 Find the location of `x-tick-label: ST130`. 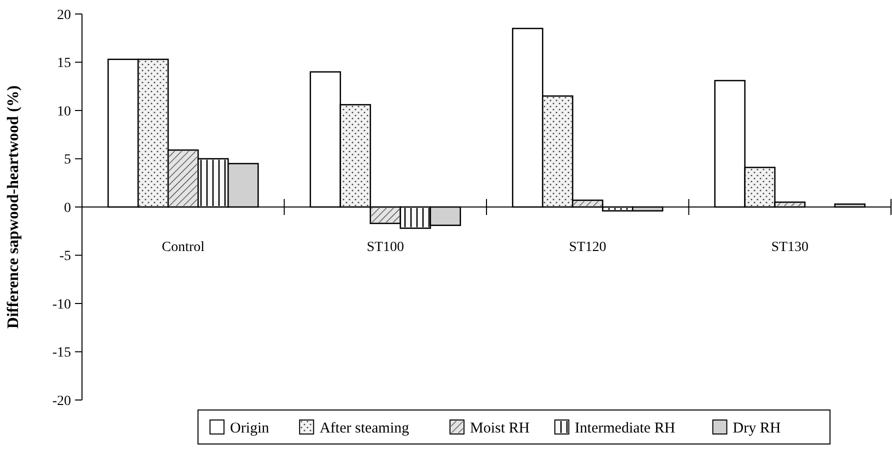

x-tick-label: ST130 is located at coordinates (790, 247).